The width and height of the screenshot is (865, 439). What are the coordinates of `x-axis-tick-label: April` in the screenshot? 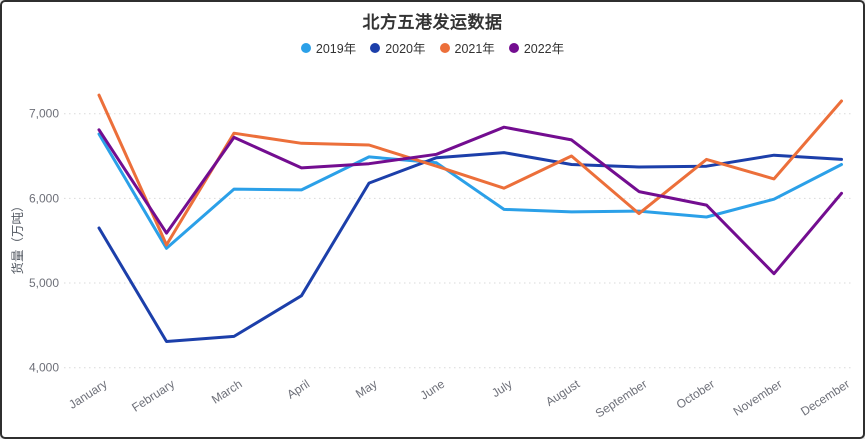 It's located at (298, 389).